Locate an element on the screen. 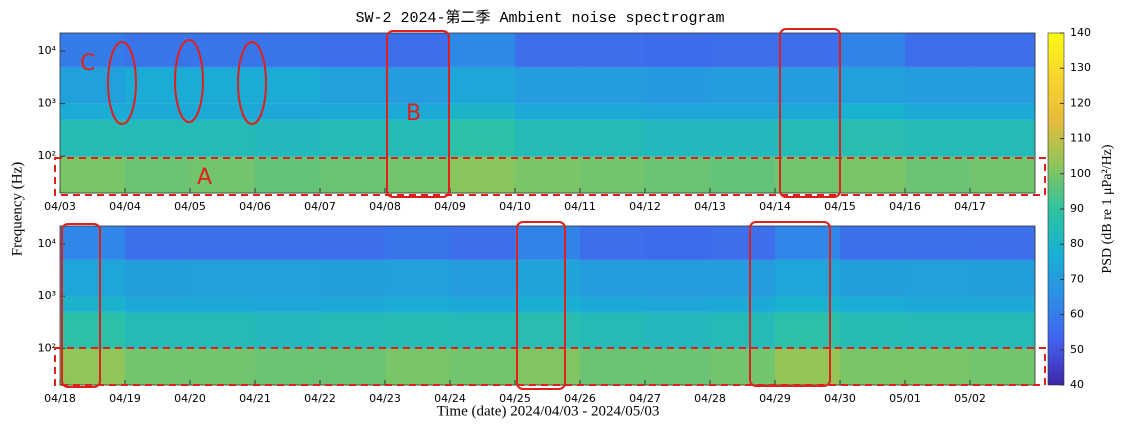 The image size is (1123, 433). x-tick-label: 04/30 is located at coordinates (840, 398).